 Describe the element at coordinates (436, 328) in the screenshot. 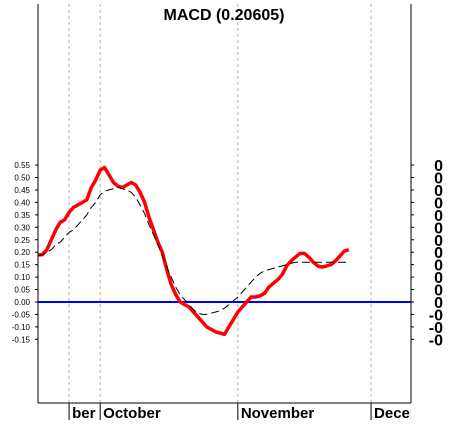

I see `right-tick-label-13: -0` at that location.